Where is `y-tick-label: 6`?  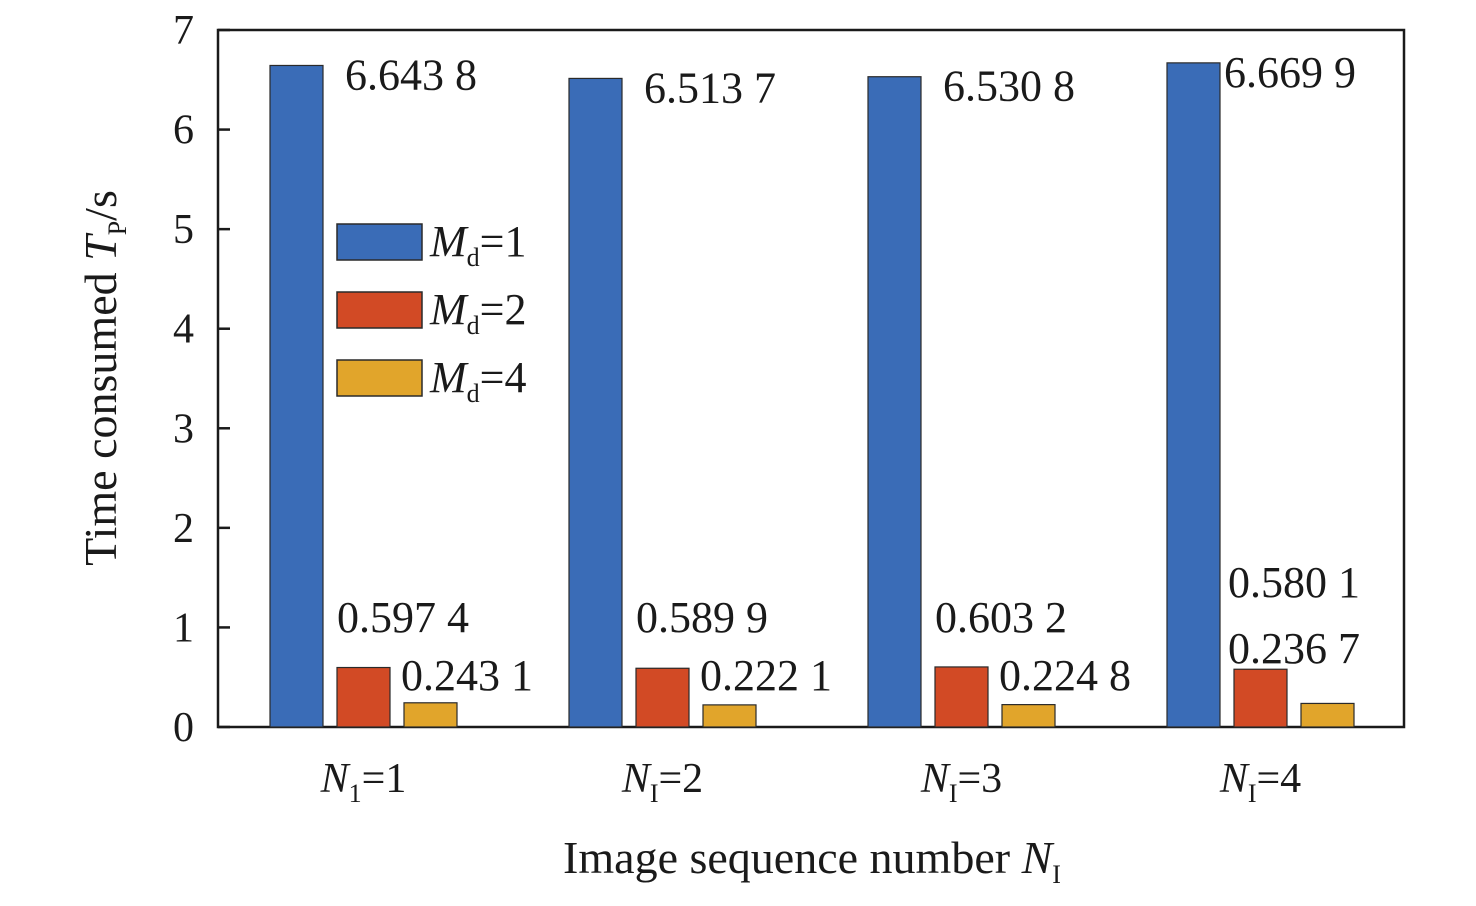 y-tick-label: 6 is located at coordinates (183, 131).